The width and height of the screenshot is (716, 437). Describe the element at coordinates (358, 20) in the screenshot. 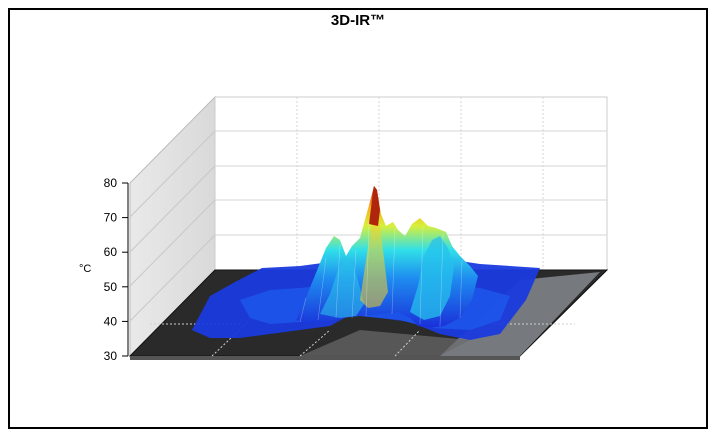

I see `chart-title: 3D-IR™` at that location.